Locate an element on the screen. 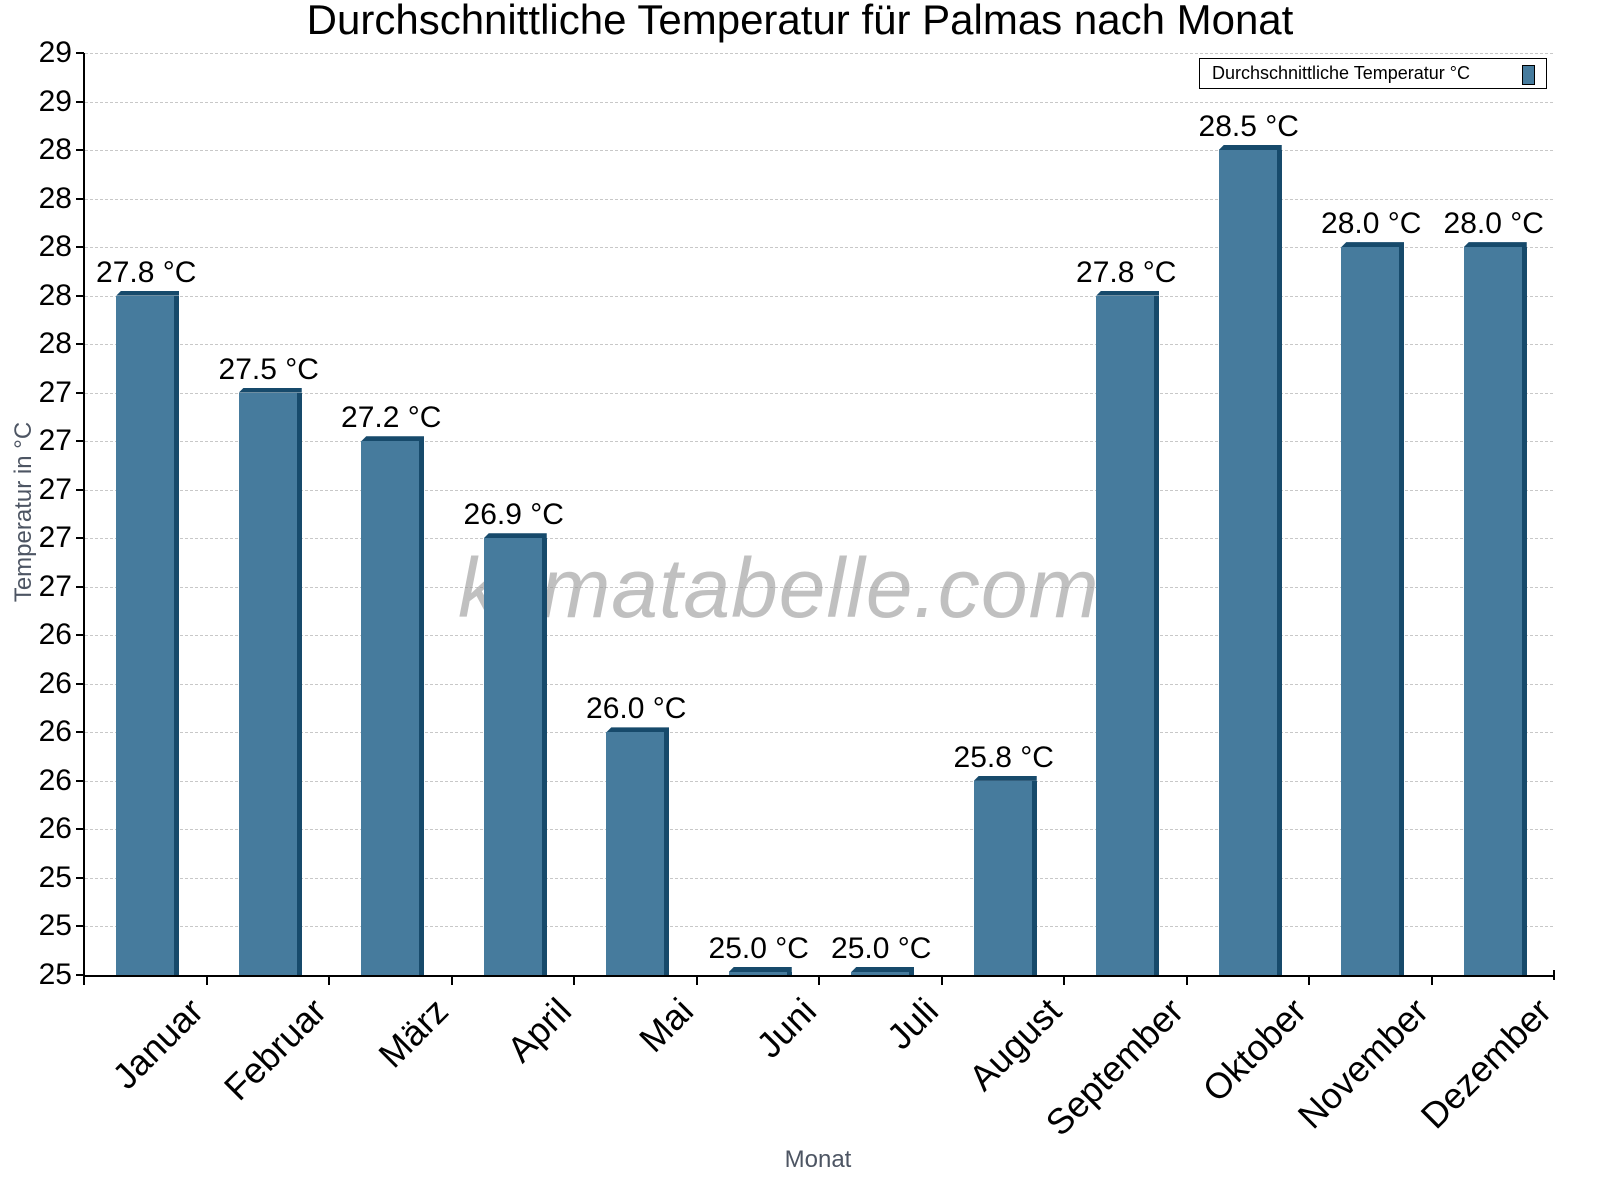 The image size is (1600, 1200). value-label: 28.5 °C is located at coordinates (1248, 127).